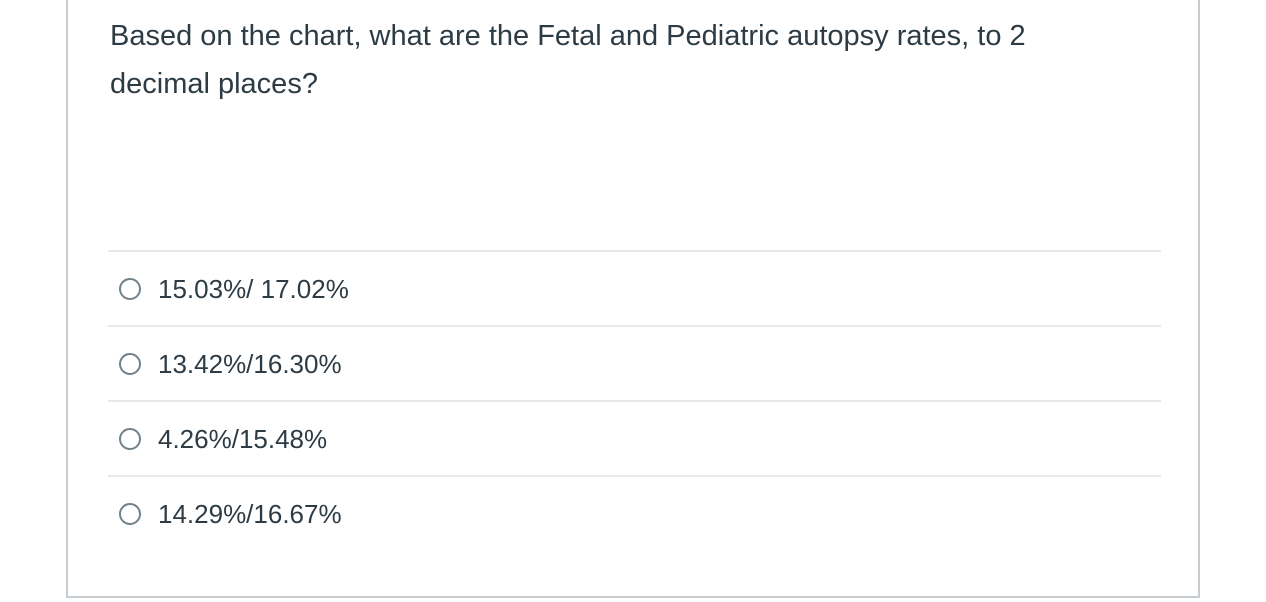 The image size is (1266, 602). I want to click on answer-option-3: 4.26%/15.48%, so click(634, 437).